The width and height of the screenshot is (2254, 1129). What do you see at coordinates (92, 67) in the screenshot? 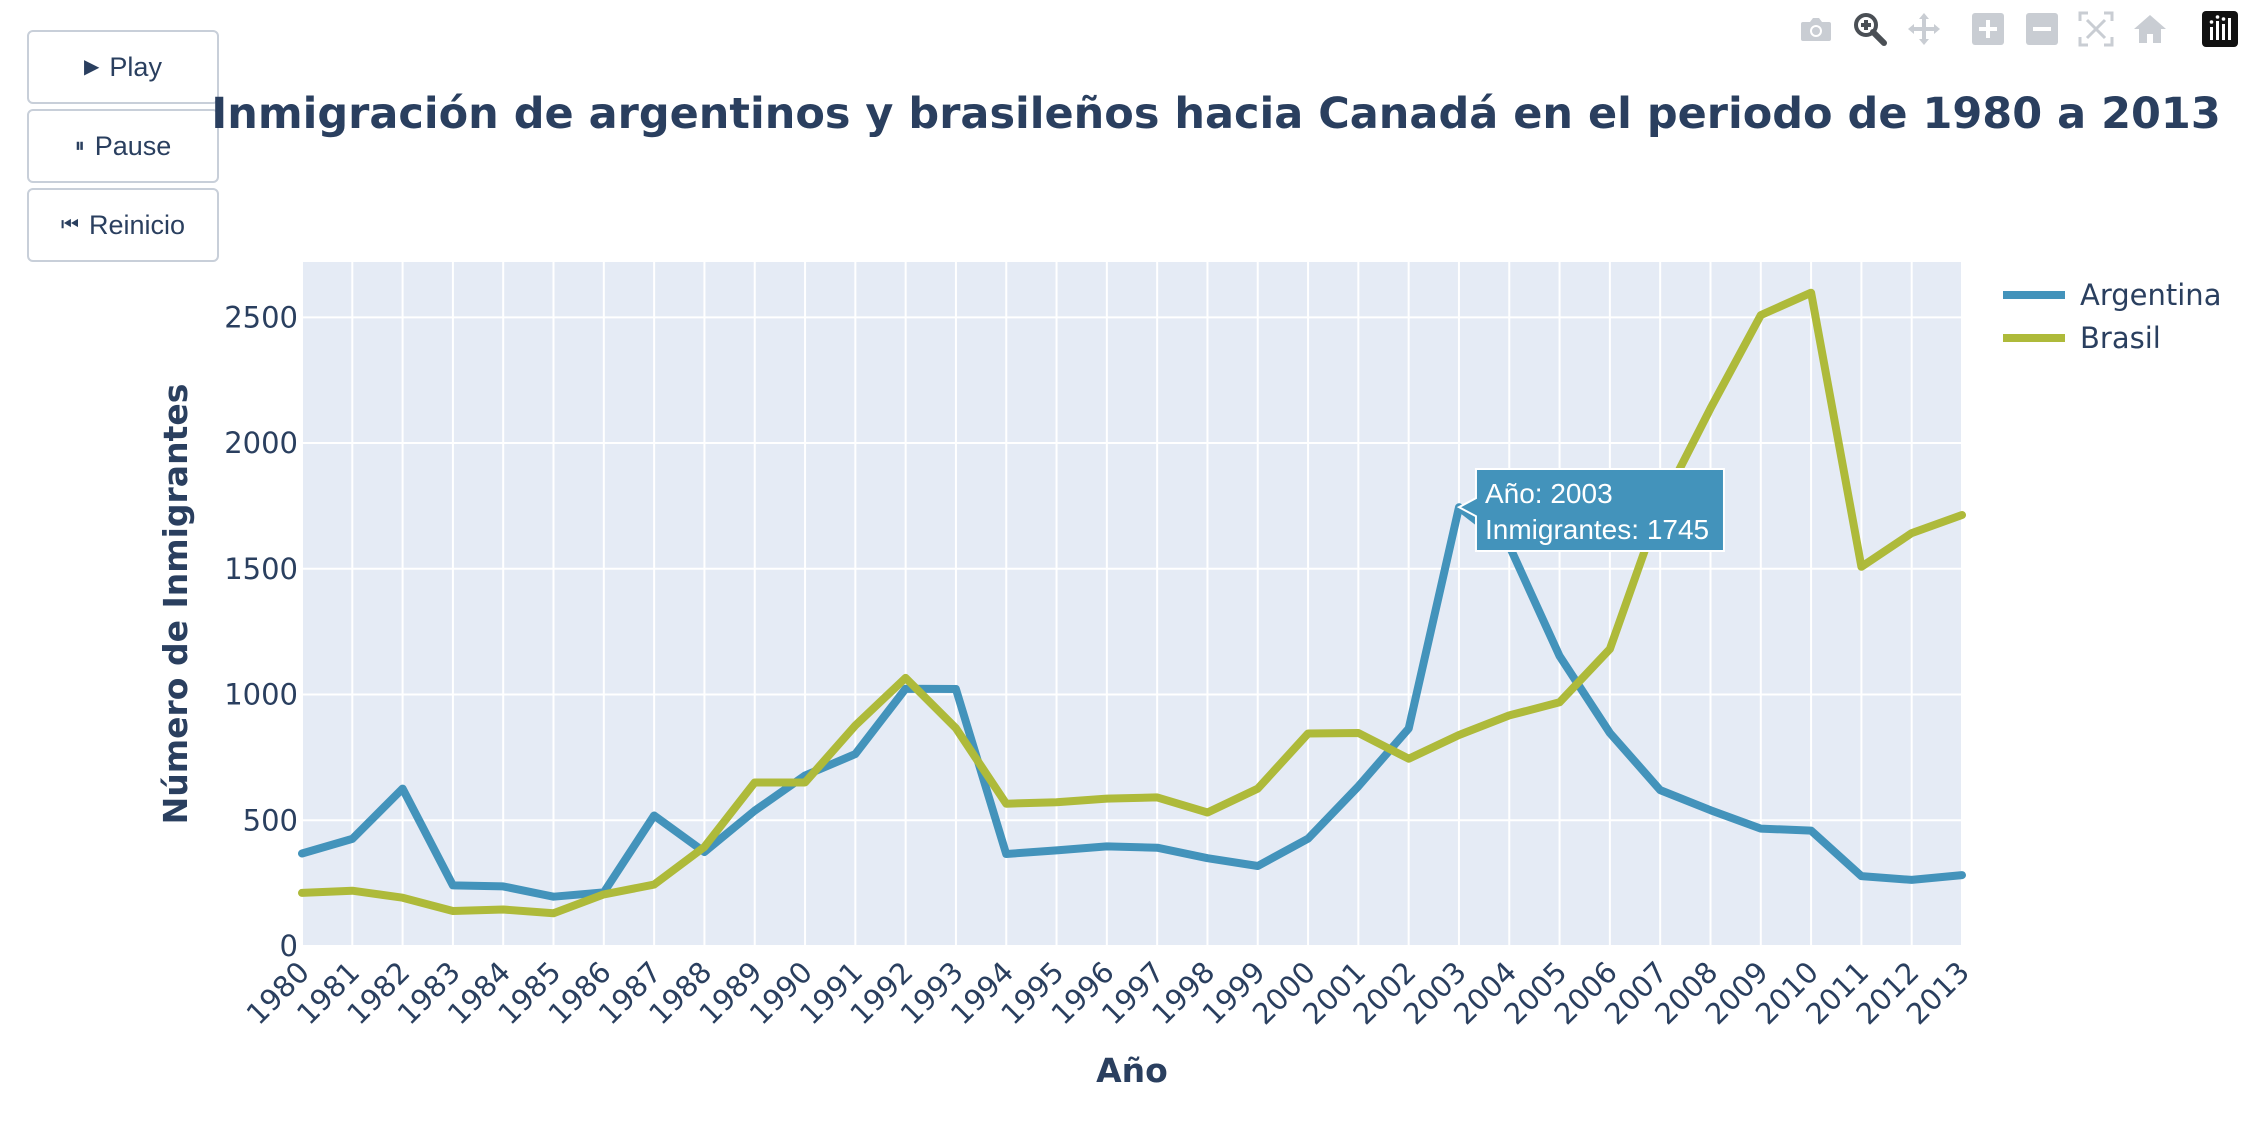
I see `play-triangle-icon: ▶` at bounding box center [92, 67].